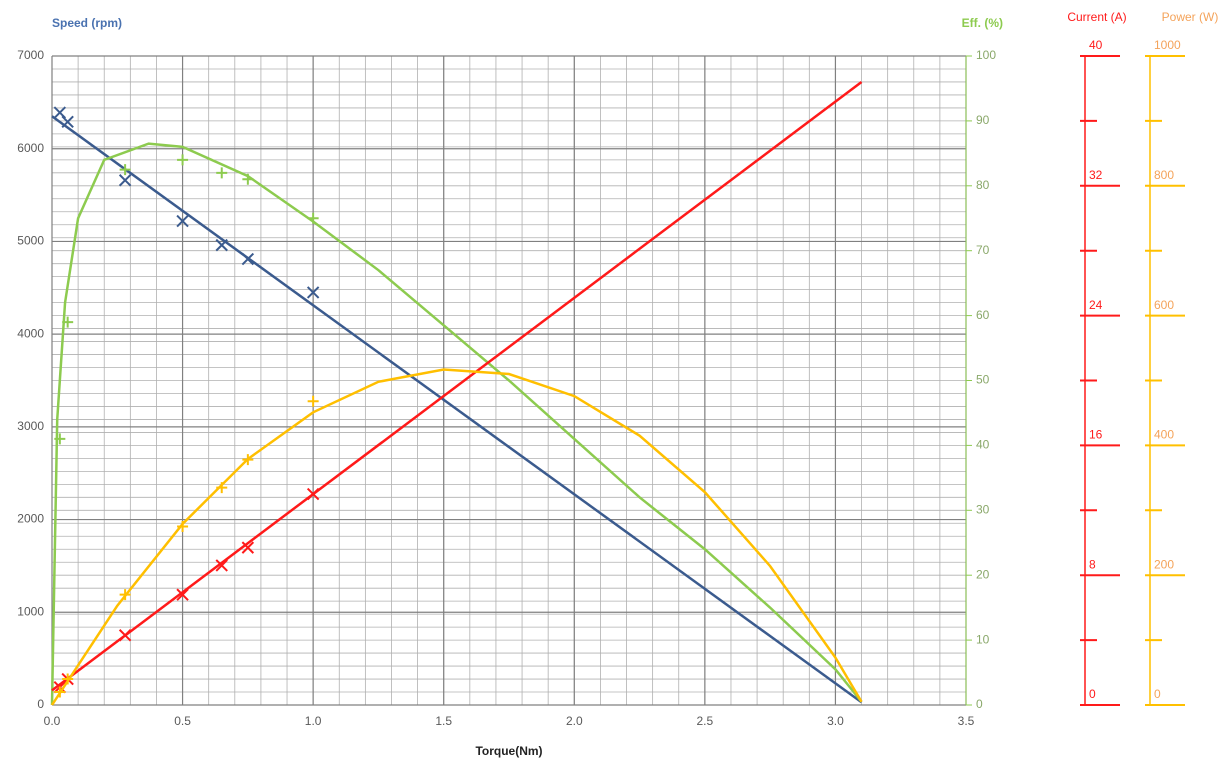  Describe the element at coordinates (983, 185) in the screenshot. I see `y2-tick-label: 80` at that location.